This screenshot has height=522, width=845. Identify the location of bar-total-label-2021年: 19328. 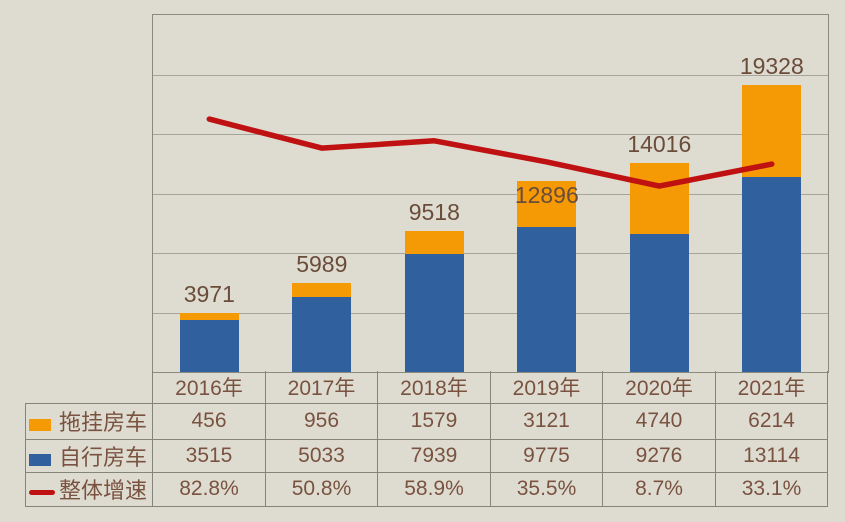
(771, 66).